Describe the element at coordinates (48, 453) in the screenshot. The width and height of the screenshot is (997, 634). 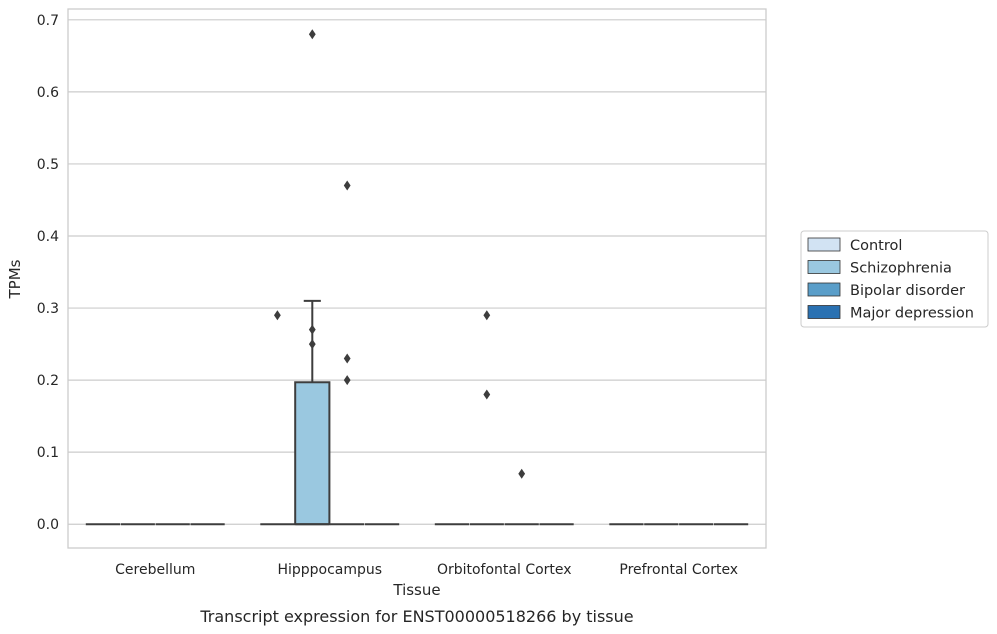
I see `y-tick-label: 0.1` at that location.